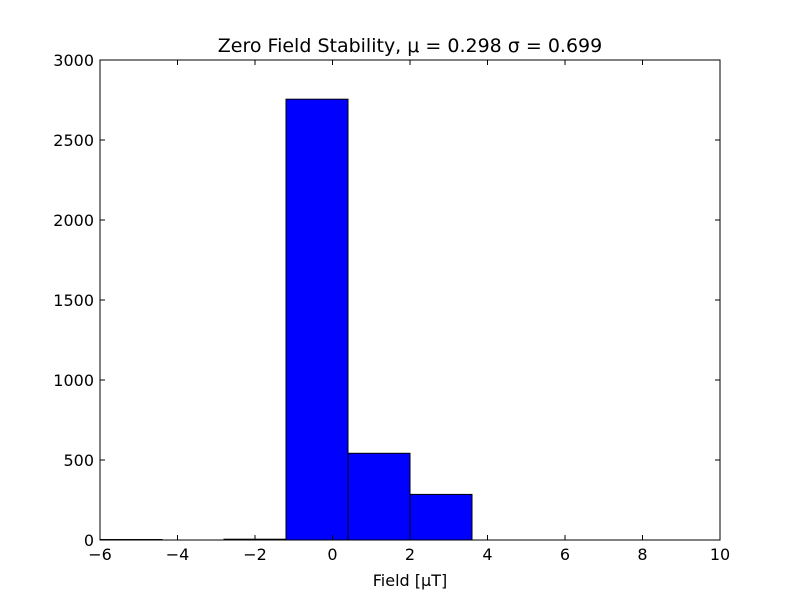  Describe the element at coordinates (78, 460) in the screenshot. I see `y-tick-label-1: 500` at that location.